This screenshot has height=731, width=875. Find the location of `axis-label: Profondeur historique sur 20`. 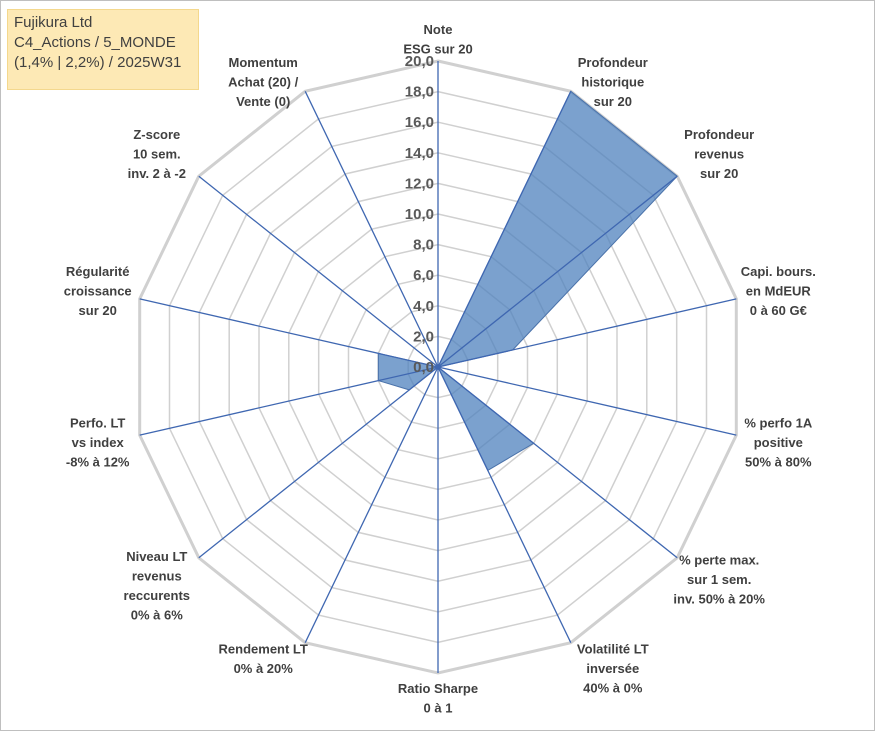

axis-label: Profondeur historique sur 20 is located at coordinates (613, 82).